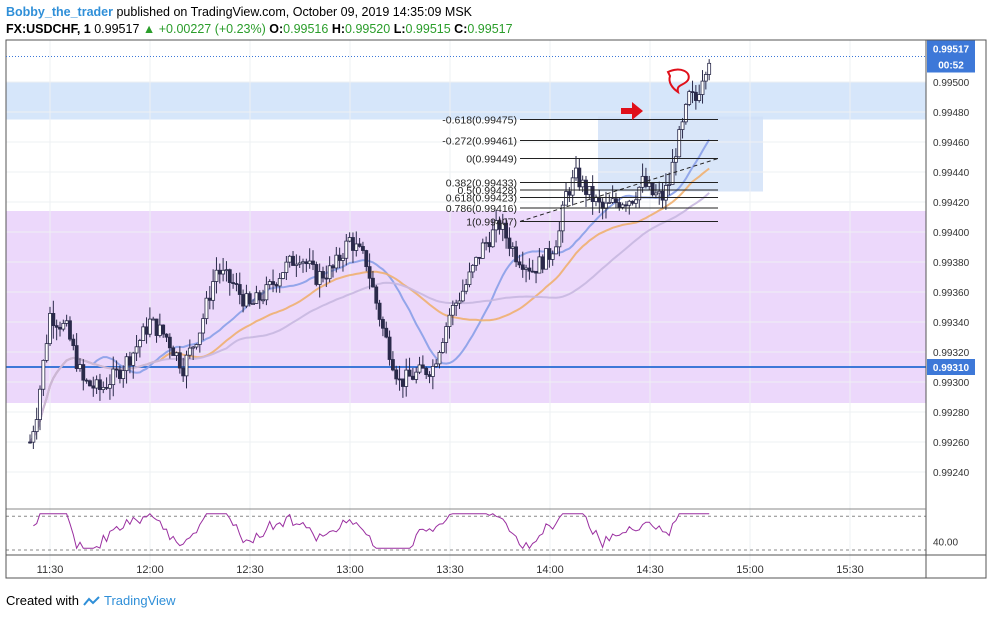  Describe the element at coordinates (650, 570) in the screenshot. I see `time-tick-label: 14:30` at that location.